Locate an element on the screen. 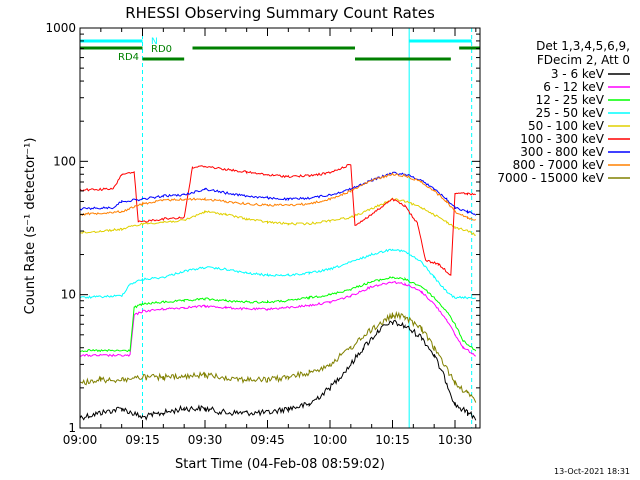  chart-title: RHESSI Observing Summary Count Rates is located at coordinates (280, 13).